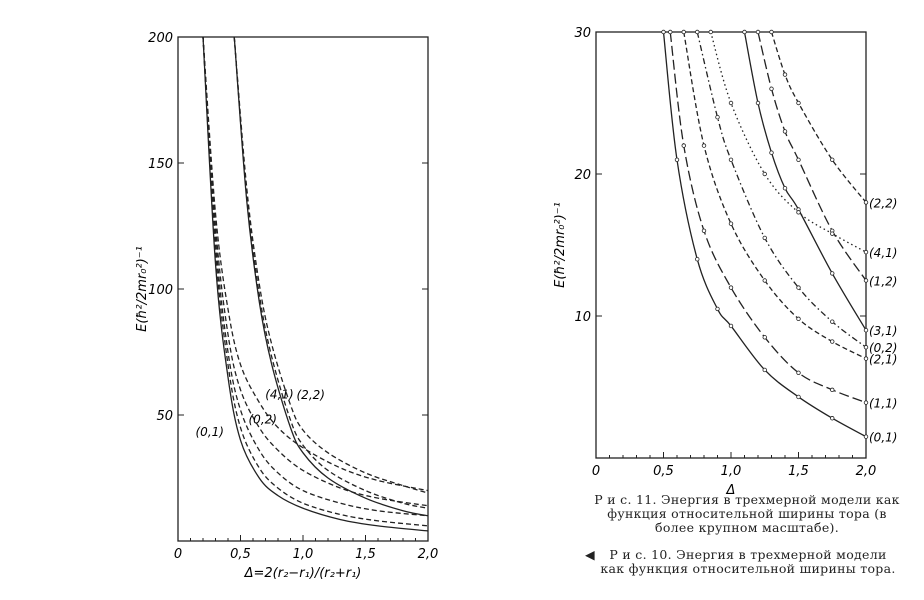  I want to click on y-tick-label: 100, so click(160, 290).